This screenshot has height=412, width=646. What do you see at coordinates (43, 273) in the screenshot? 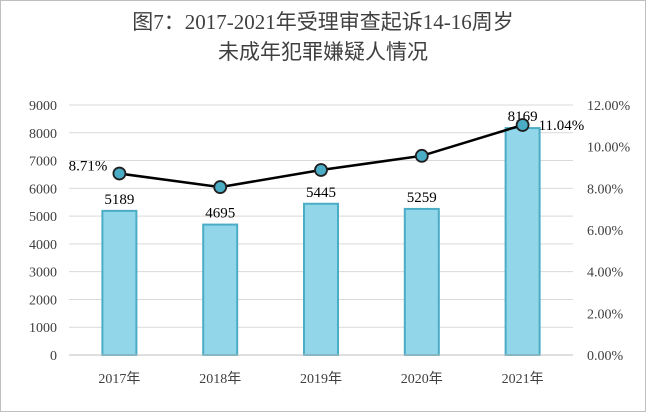
I see `left-axis-tick-label: 3000` at bounding box center [43, 273].